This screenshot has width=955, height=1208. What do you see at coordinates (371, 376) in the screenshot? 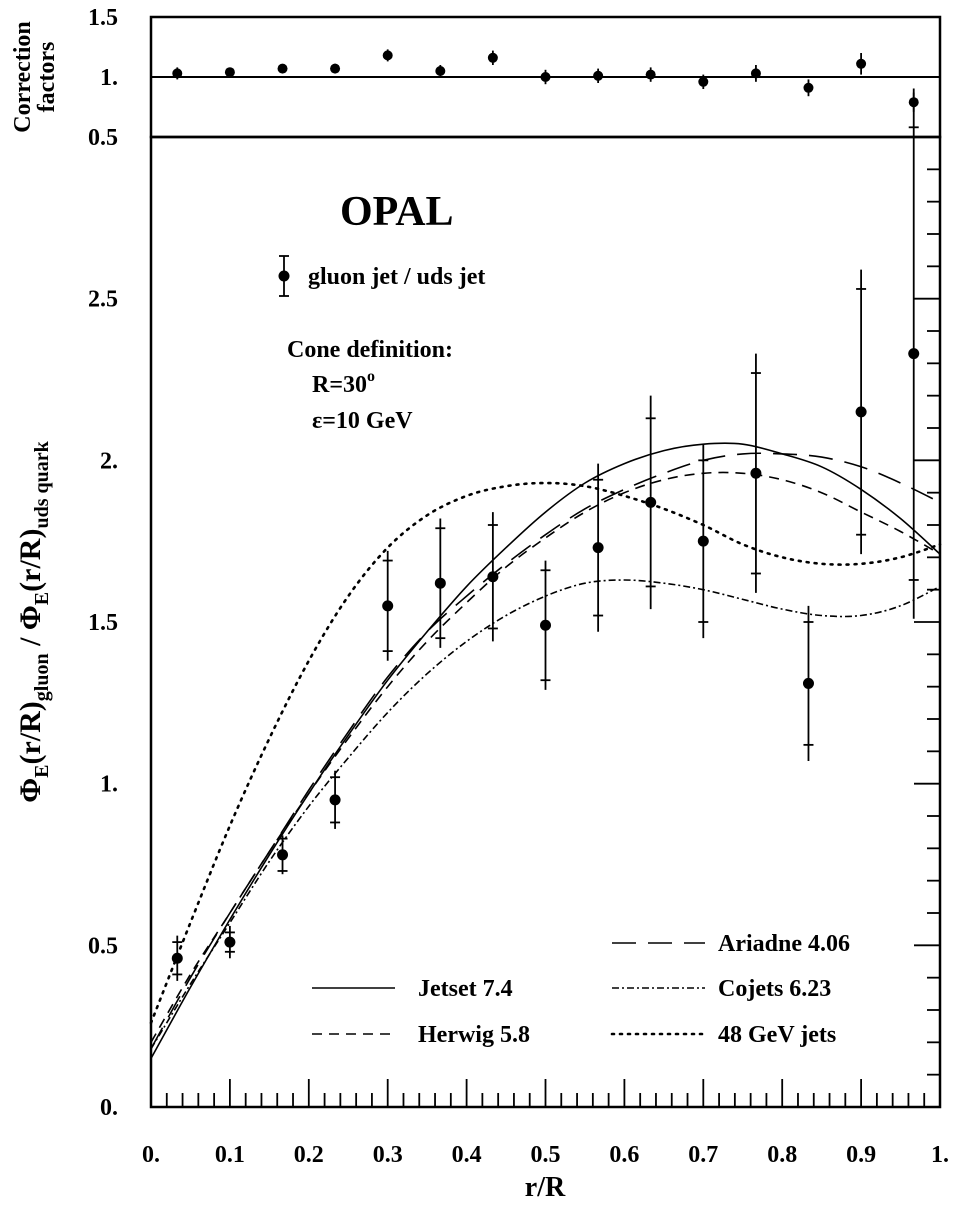
I see `cone-radius-degree: o` at bounding box center [371, 376].